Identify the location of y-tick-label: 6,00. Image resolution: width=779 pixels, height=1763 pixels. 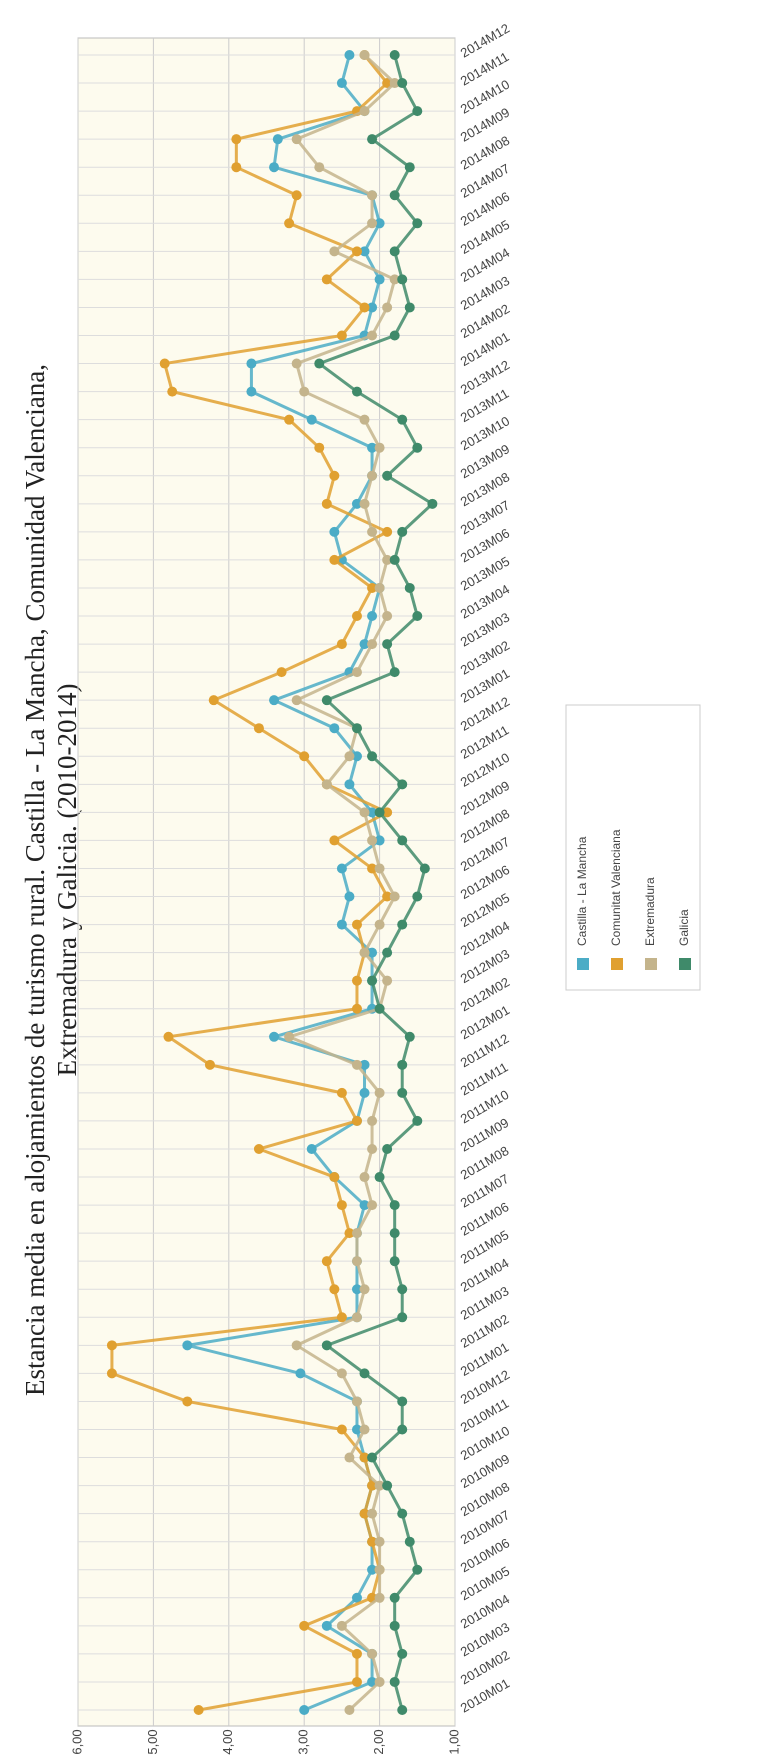
(76, 1741).